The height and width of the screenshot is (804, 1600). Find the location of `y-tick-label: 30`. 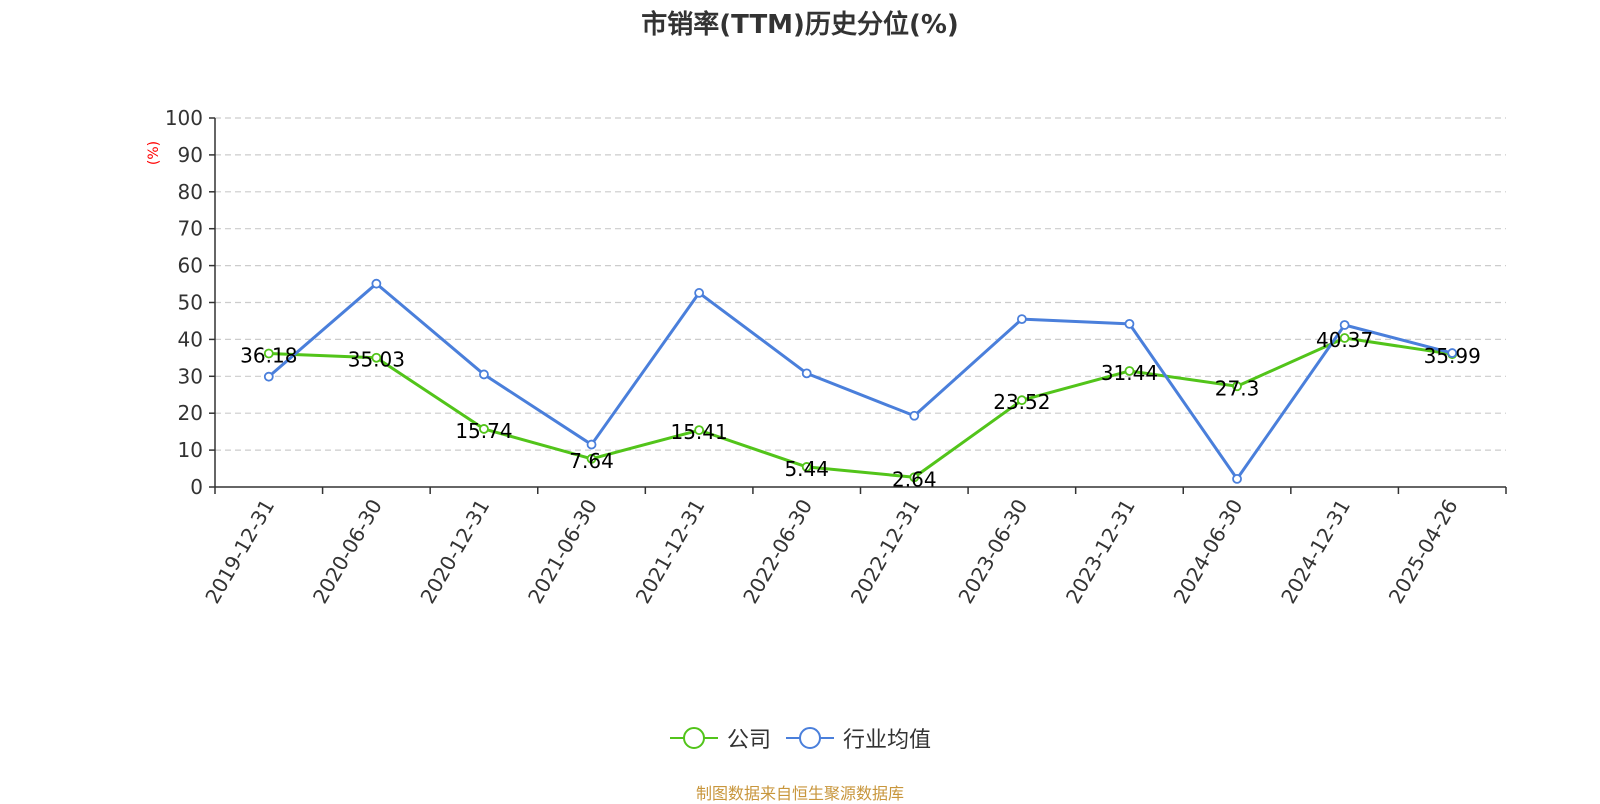

y-tick-label: 30 is located at coordinates (190, 376).